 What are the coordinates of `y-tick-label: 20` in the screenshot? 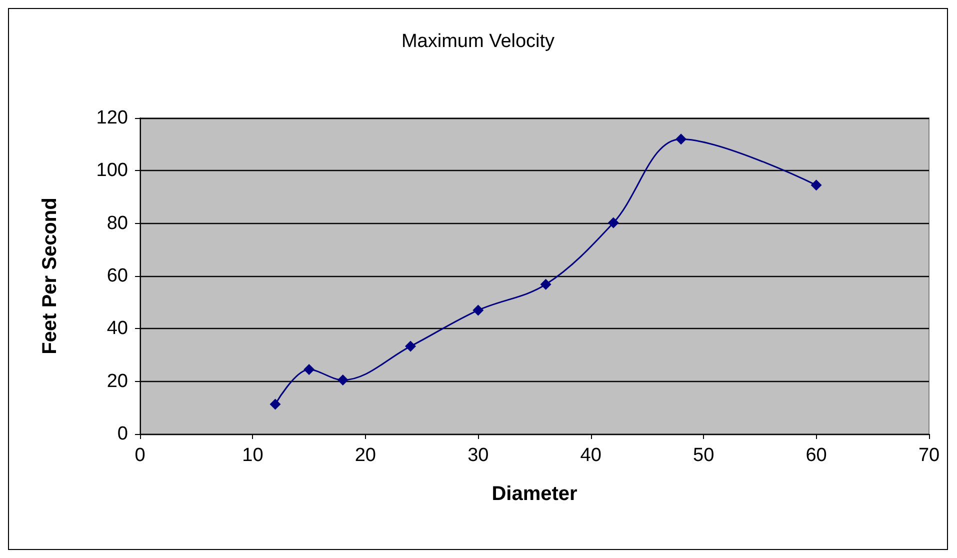 It's located at (117, 381).